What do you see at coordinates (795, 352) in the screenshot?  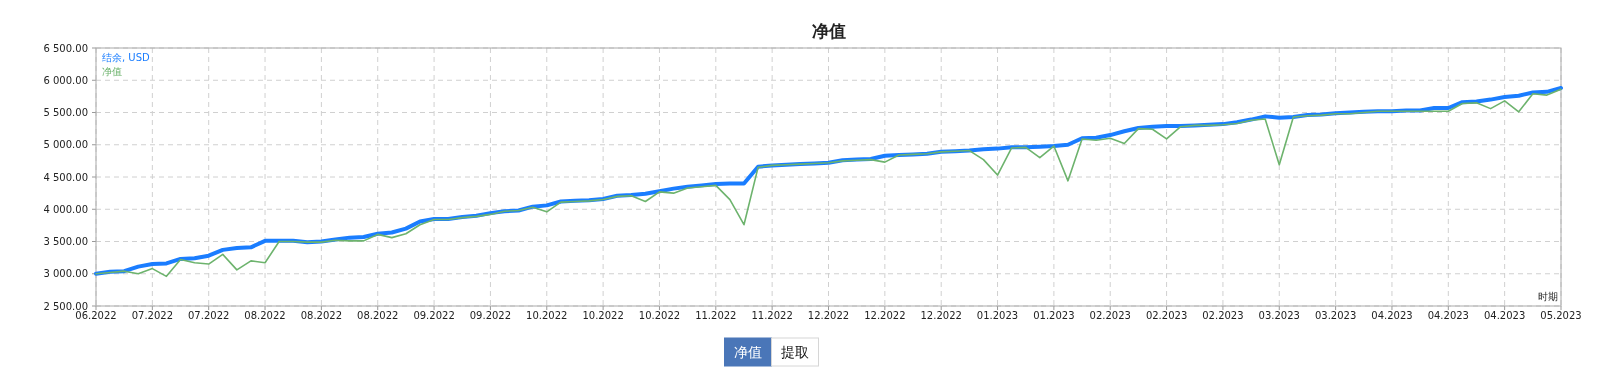 I see `button: 提取` at bounding box center [795, 352].